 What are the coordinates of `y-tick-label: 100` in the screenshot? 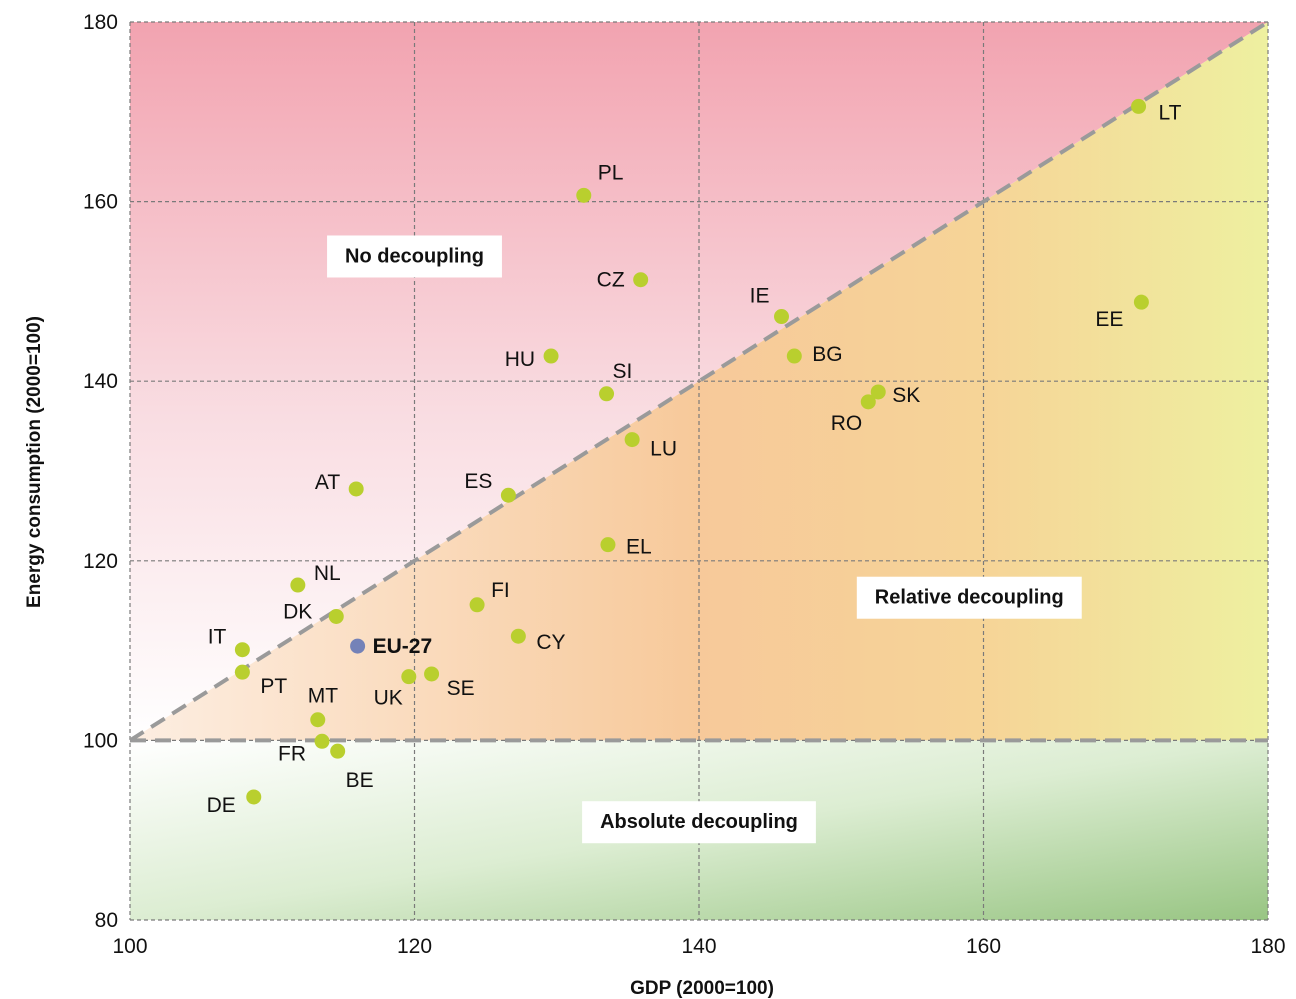 It's located at (100, 740).